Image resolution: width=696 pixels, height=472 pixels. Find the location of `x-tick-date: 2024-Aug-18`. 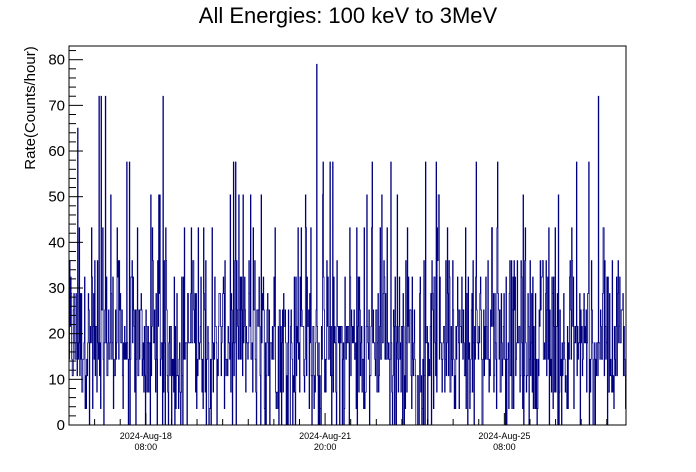

x-tick-date: 2024-Aug-18 is located at coordinates (146, 436).